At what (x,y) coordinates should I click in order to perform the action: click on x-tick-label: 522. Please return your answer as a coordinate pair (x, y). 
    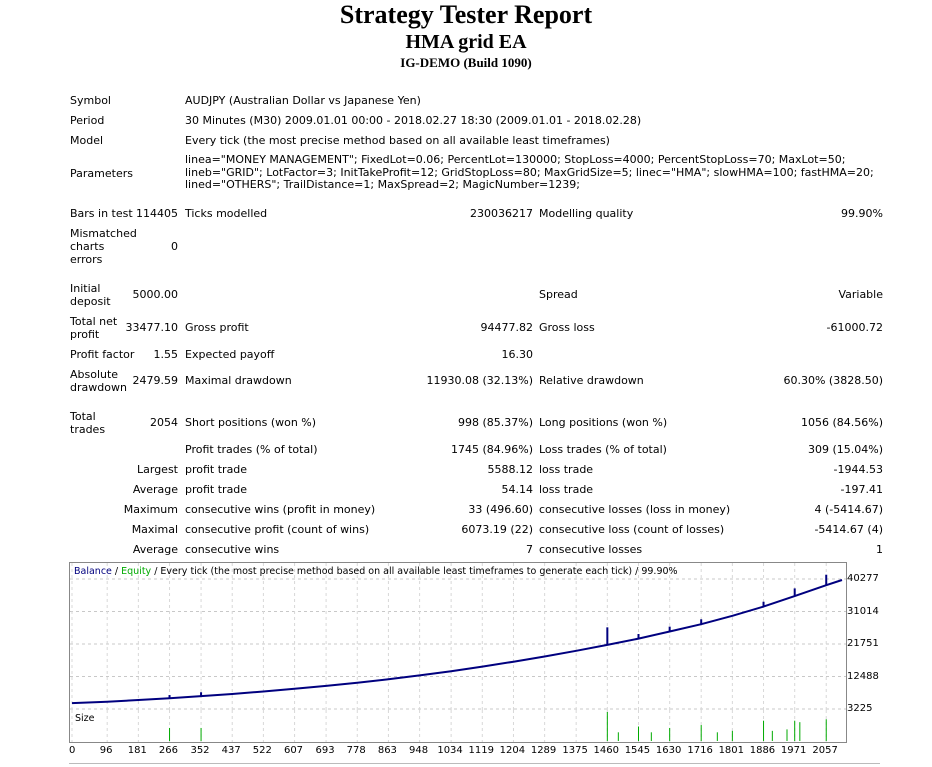
    Looking at the image, I should click on (262, 750).